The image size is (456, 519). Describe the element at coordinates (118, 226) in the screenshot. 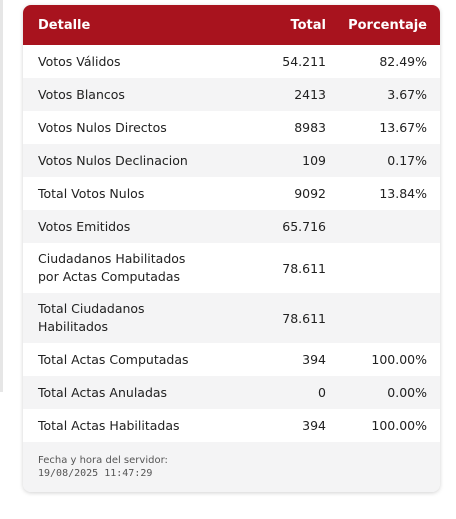

I see `row-label: Votos Emitidos` at that location.